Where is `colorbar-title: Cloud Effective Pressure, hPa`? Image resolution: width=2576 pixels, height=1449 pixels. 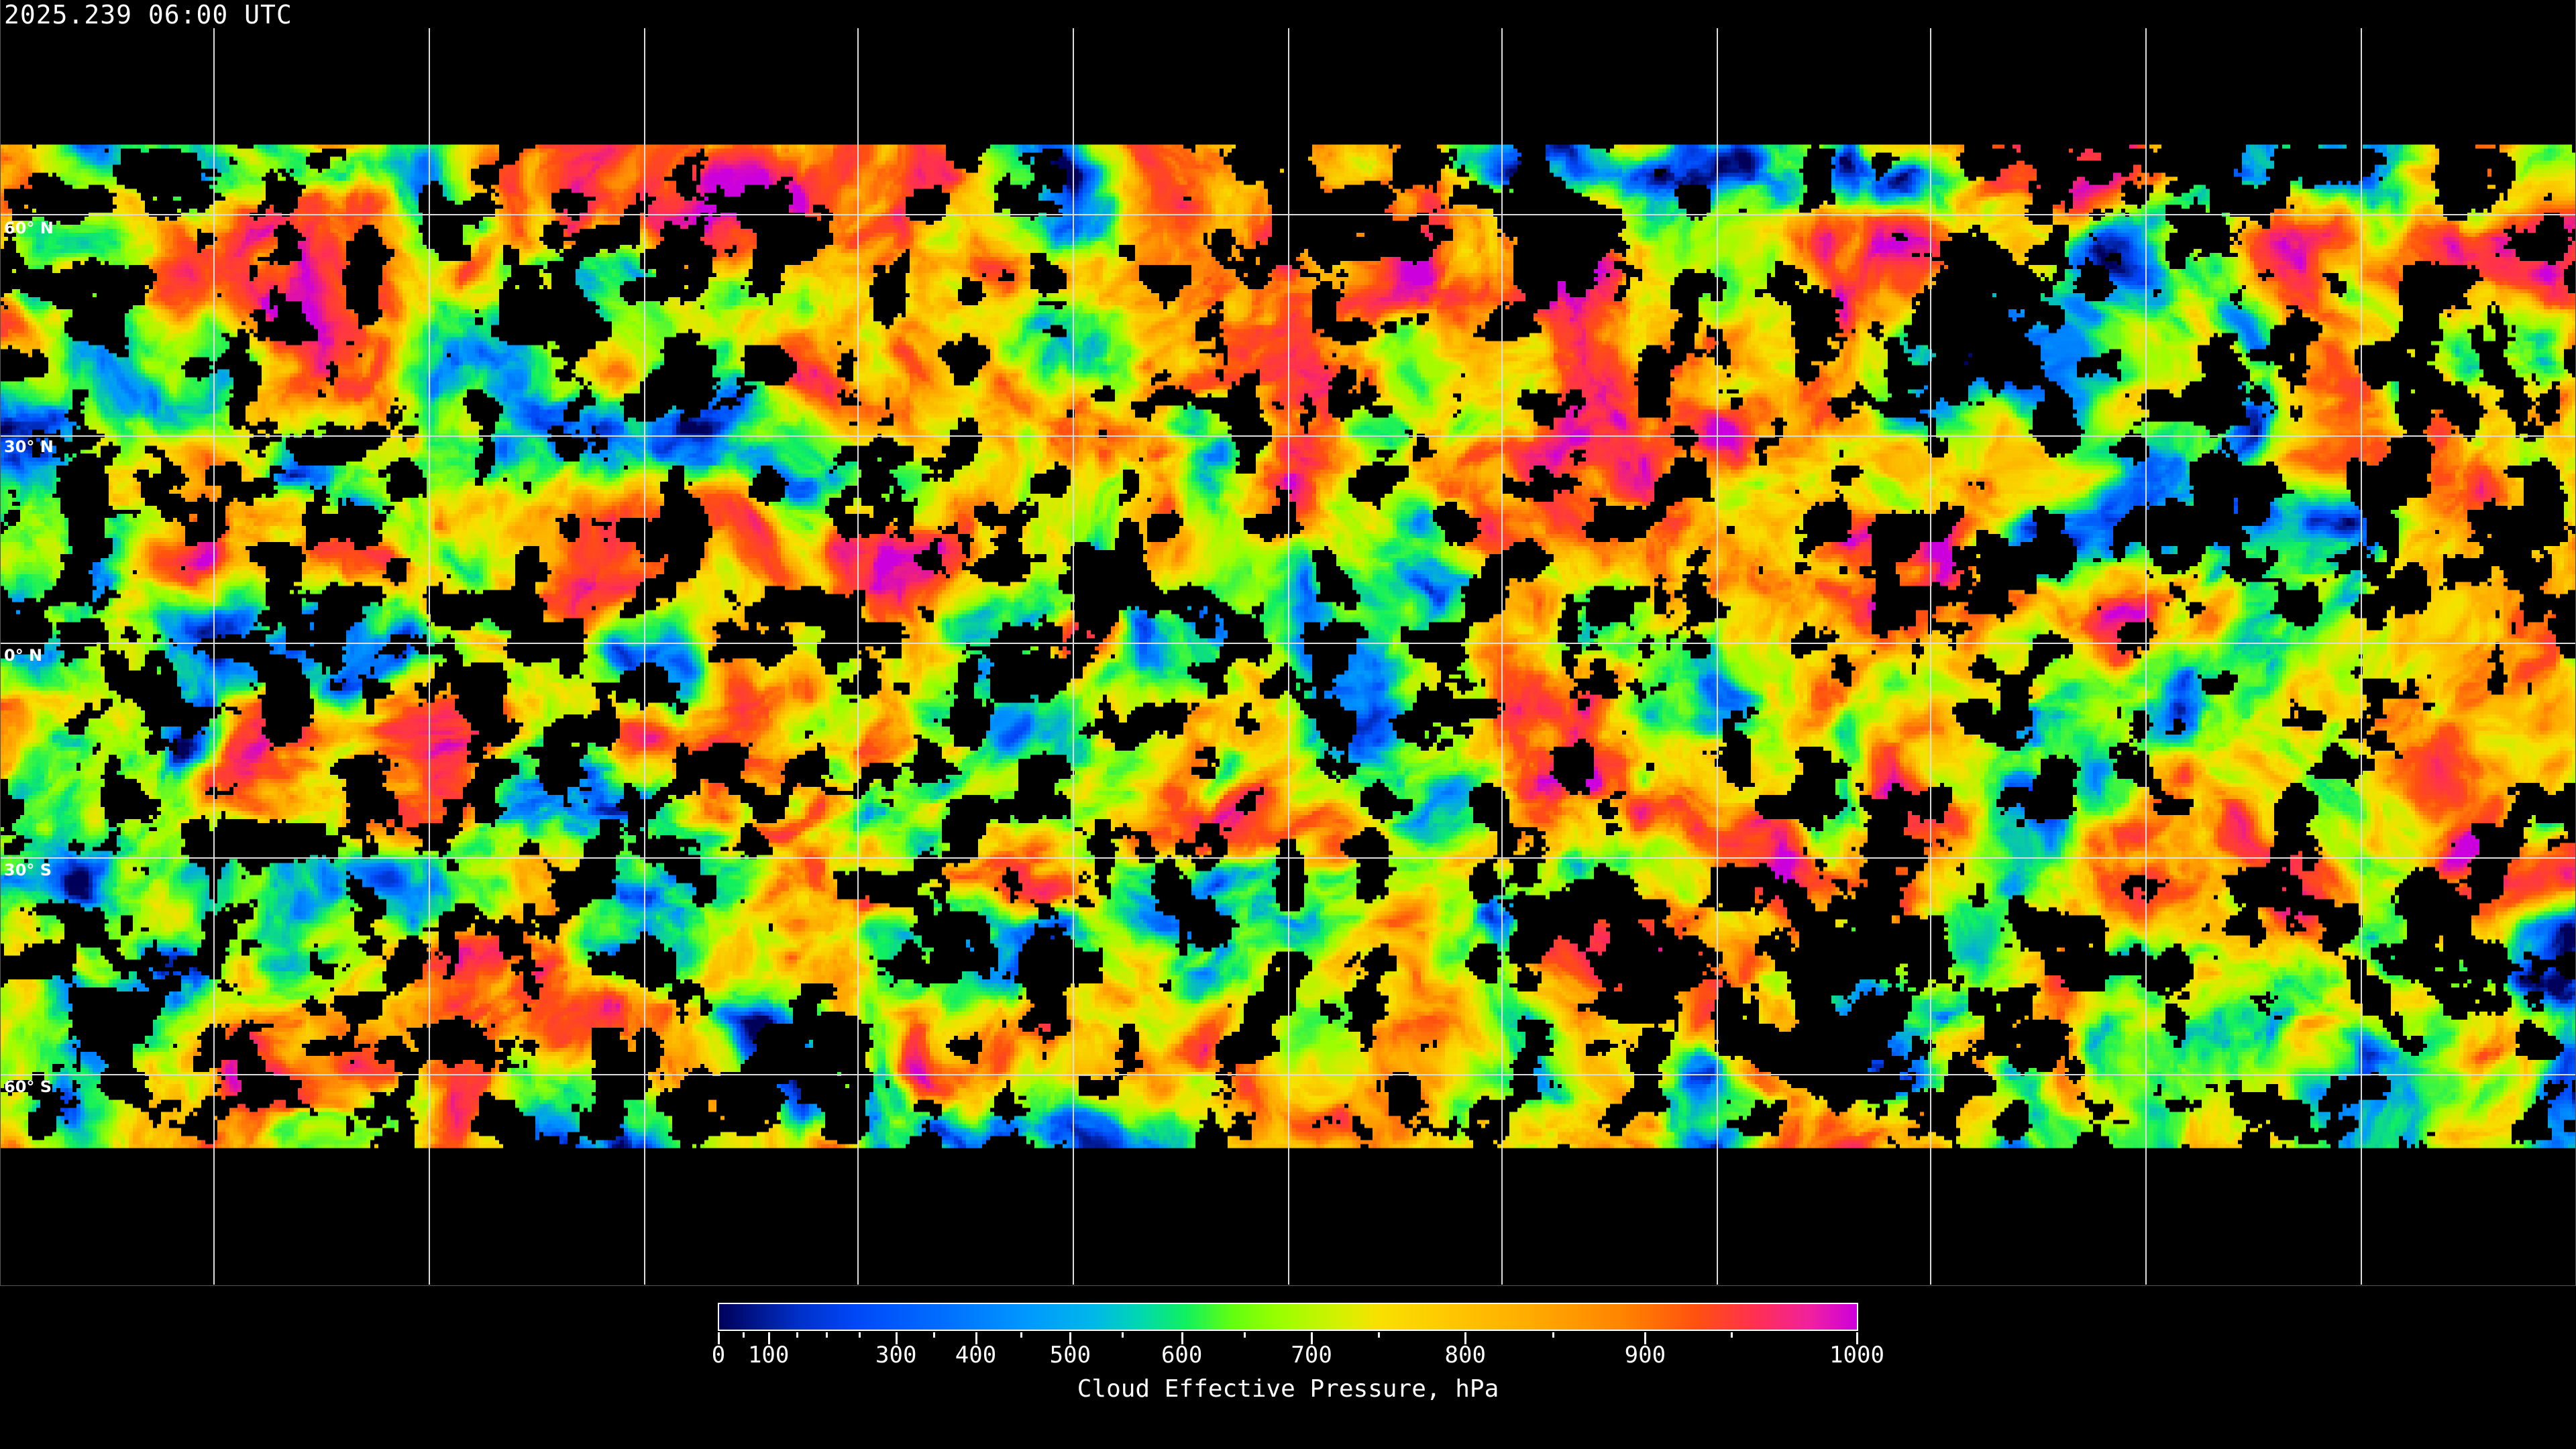 colorbar-title: Cloud Effective Pressure, hPa is located at coordinates (1288, 1389).